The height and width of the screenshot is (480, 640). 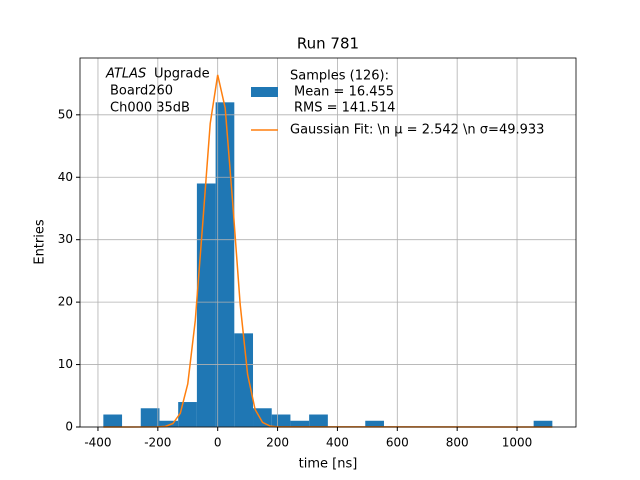 What do you see at coordinates (344, 108) in the screenshot?
I see `legend-label: RMS = 141.514` at bounding box center [344, 108].